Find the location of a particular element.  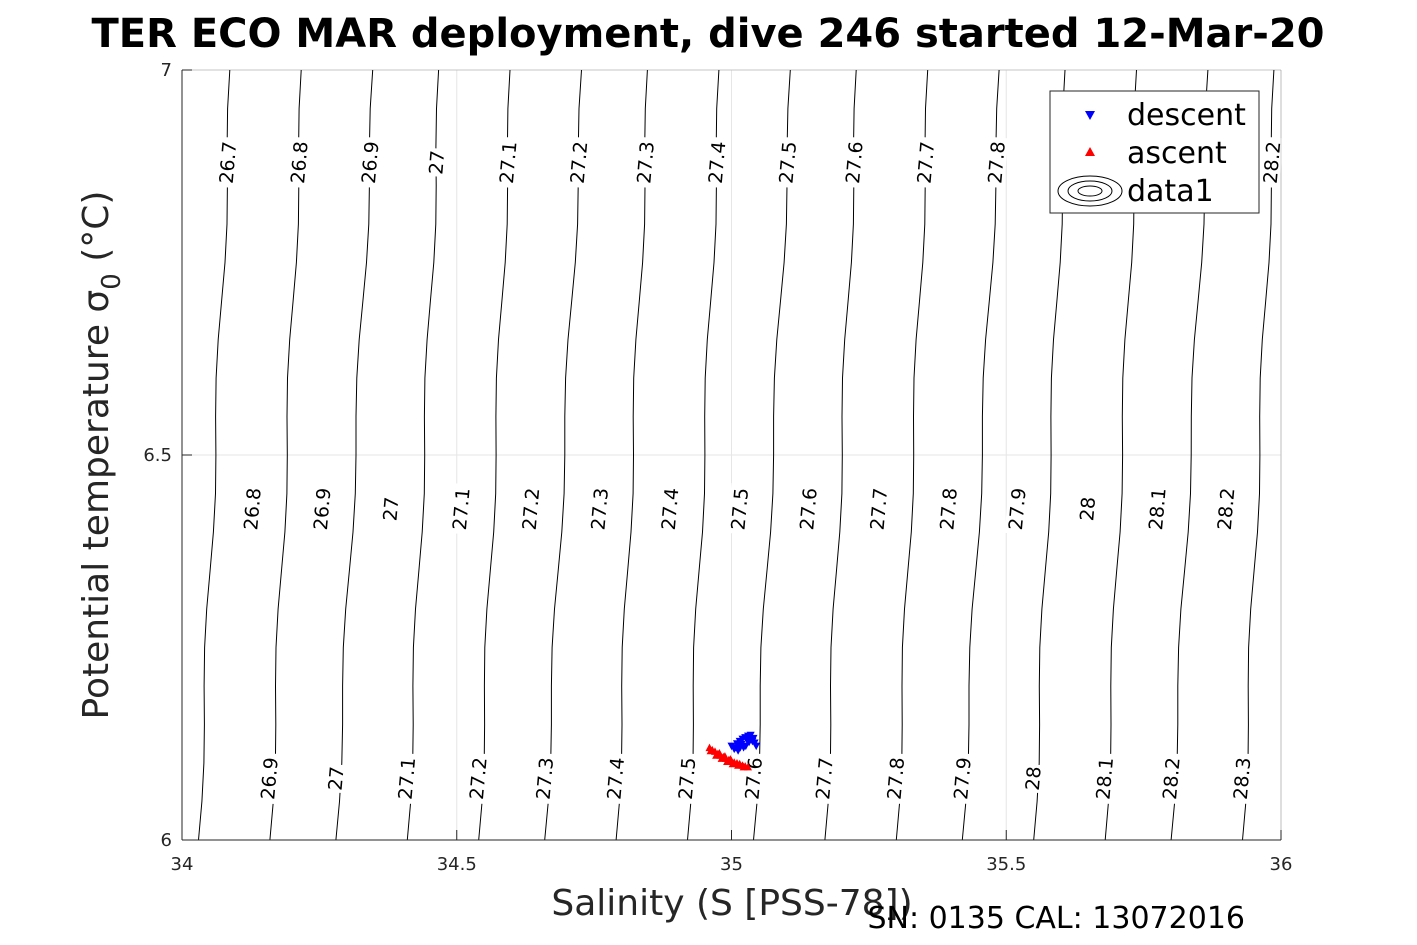

contour-label-text: 28.3 is located at coordinates (1243, 778).